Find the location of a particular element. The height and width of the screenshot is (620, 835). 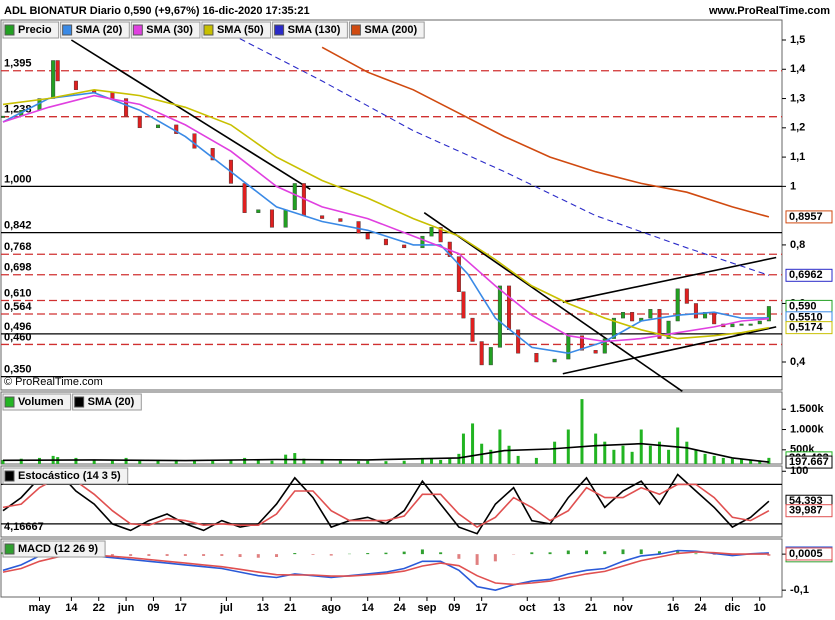

legend-label: Volumen is located at coordinates (41, 402).